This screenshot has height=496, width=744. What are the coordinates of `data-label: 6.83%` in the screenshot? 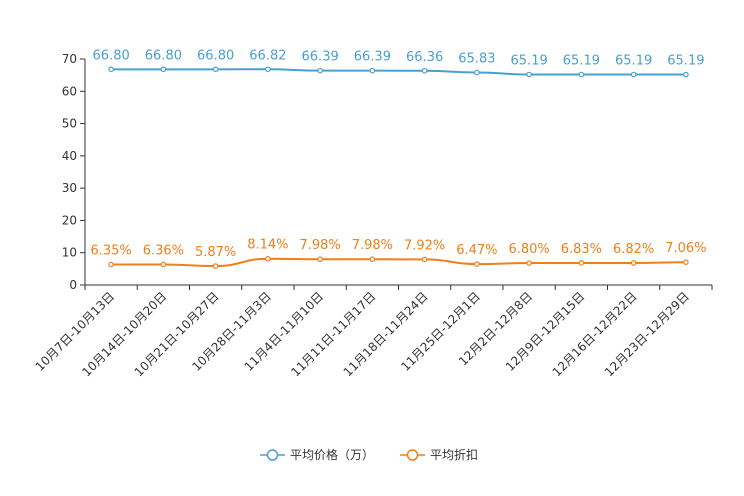 It's located at (581, 249).